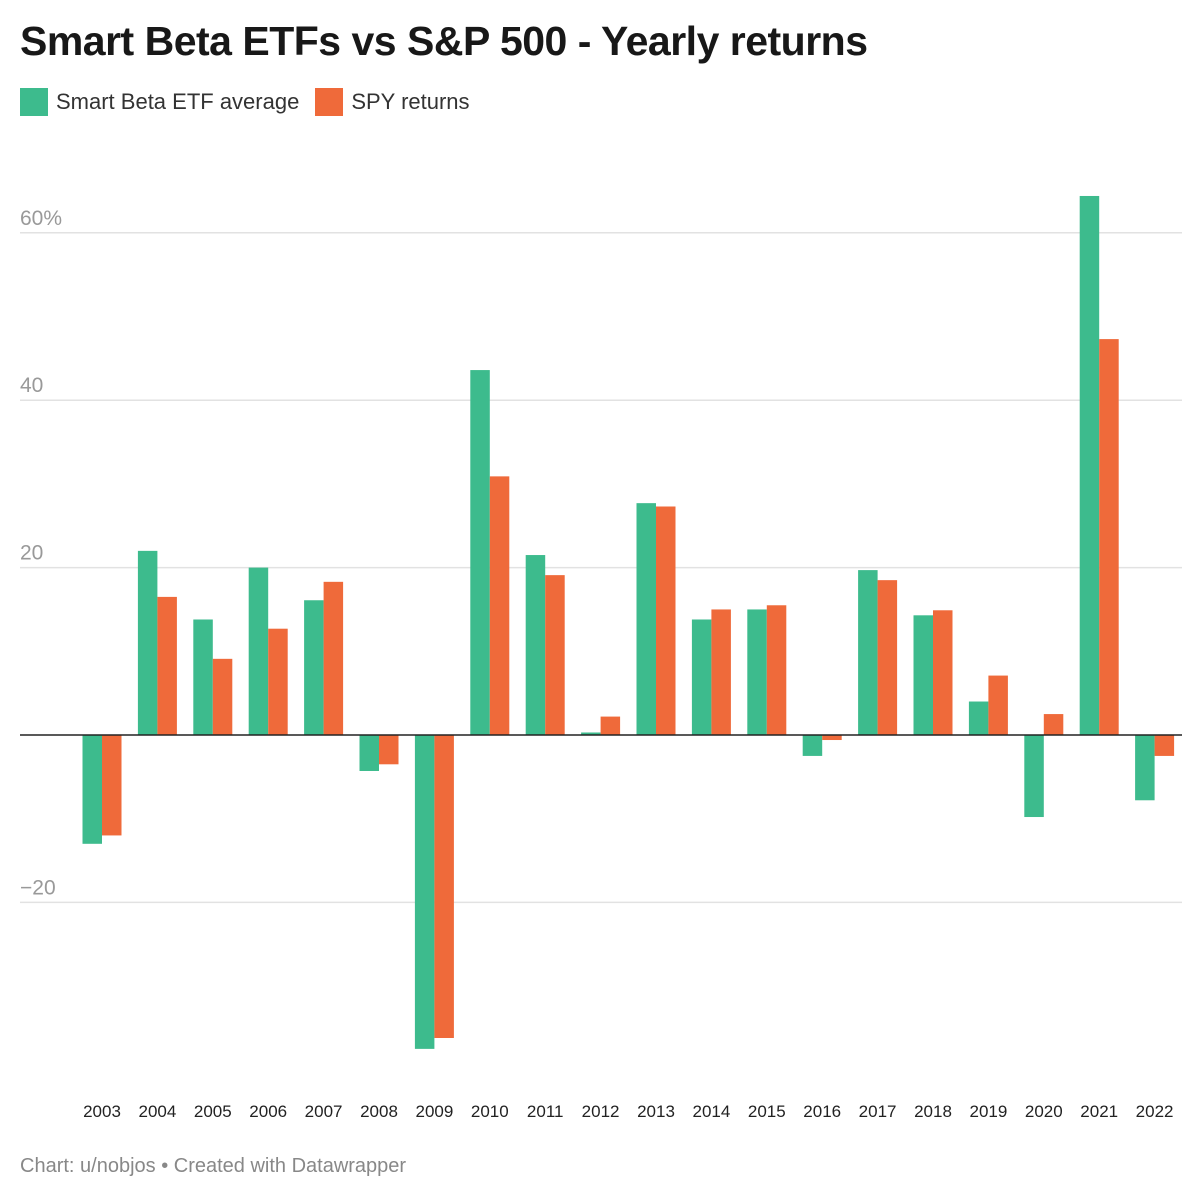 The height and width of the screenshot is (1200, 1200). Describe the element at coordinates (213, 1111) in the screenshot. I see `x-tick-label: 2005` at that location.